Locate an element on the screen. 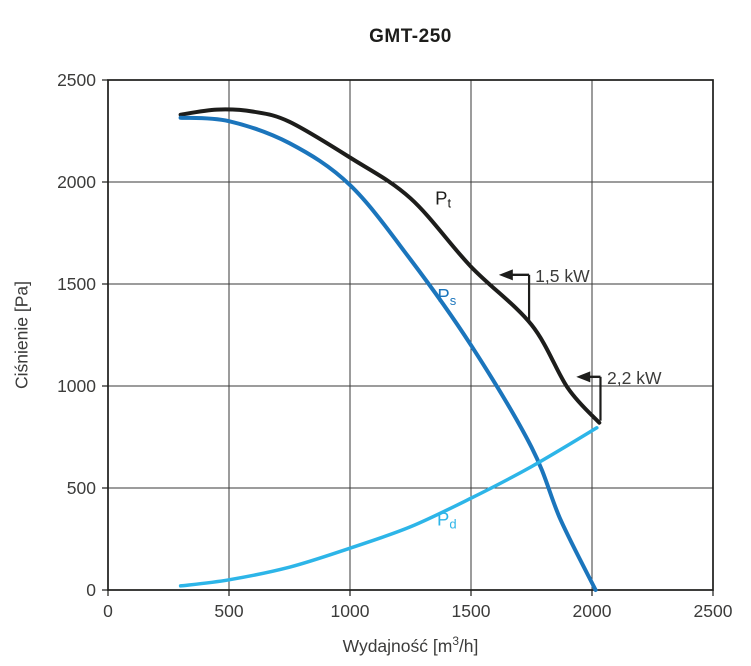 Image resolution: width=751 pixels, height=666 pixels. x-tick-label: 1500 is located at coordinates (471, 611).